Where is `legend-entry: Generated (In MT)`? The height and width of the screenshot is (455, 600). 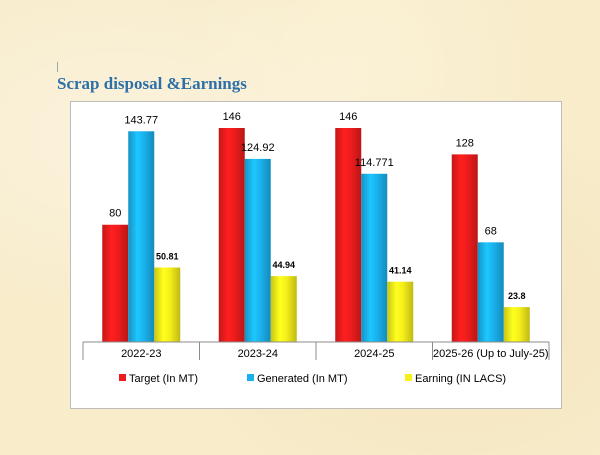 legend-entry: Generated (In MT) is located at coordinates (302, 379).